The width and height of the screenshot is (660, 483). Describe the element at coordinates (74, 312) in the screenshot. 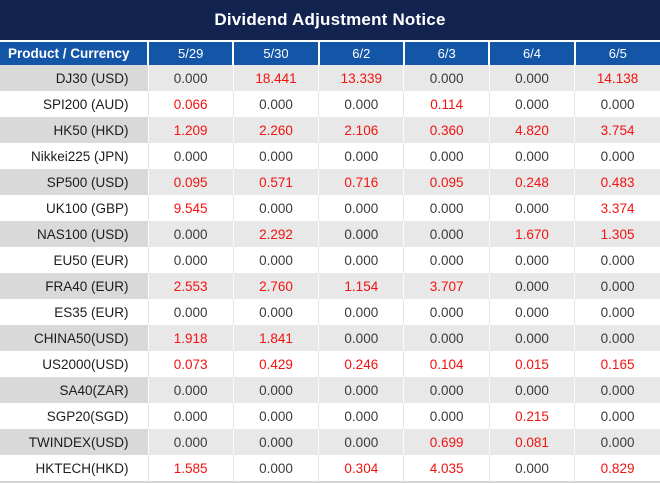

I see `product-cell: ES35 (EUR)` at that location.